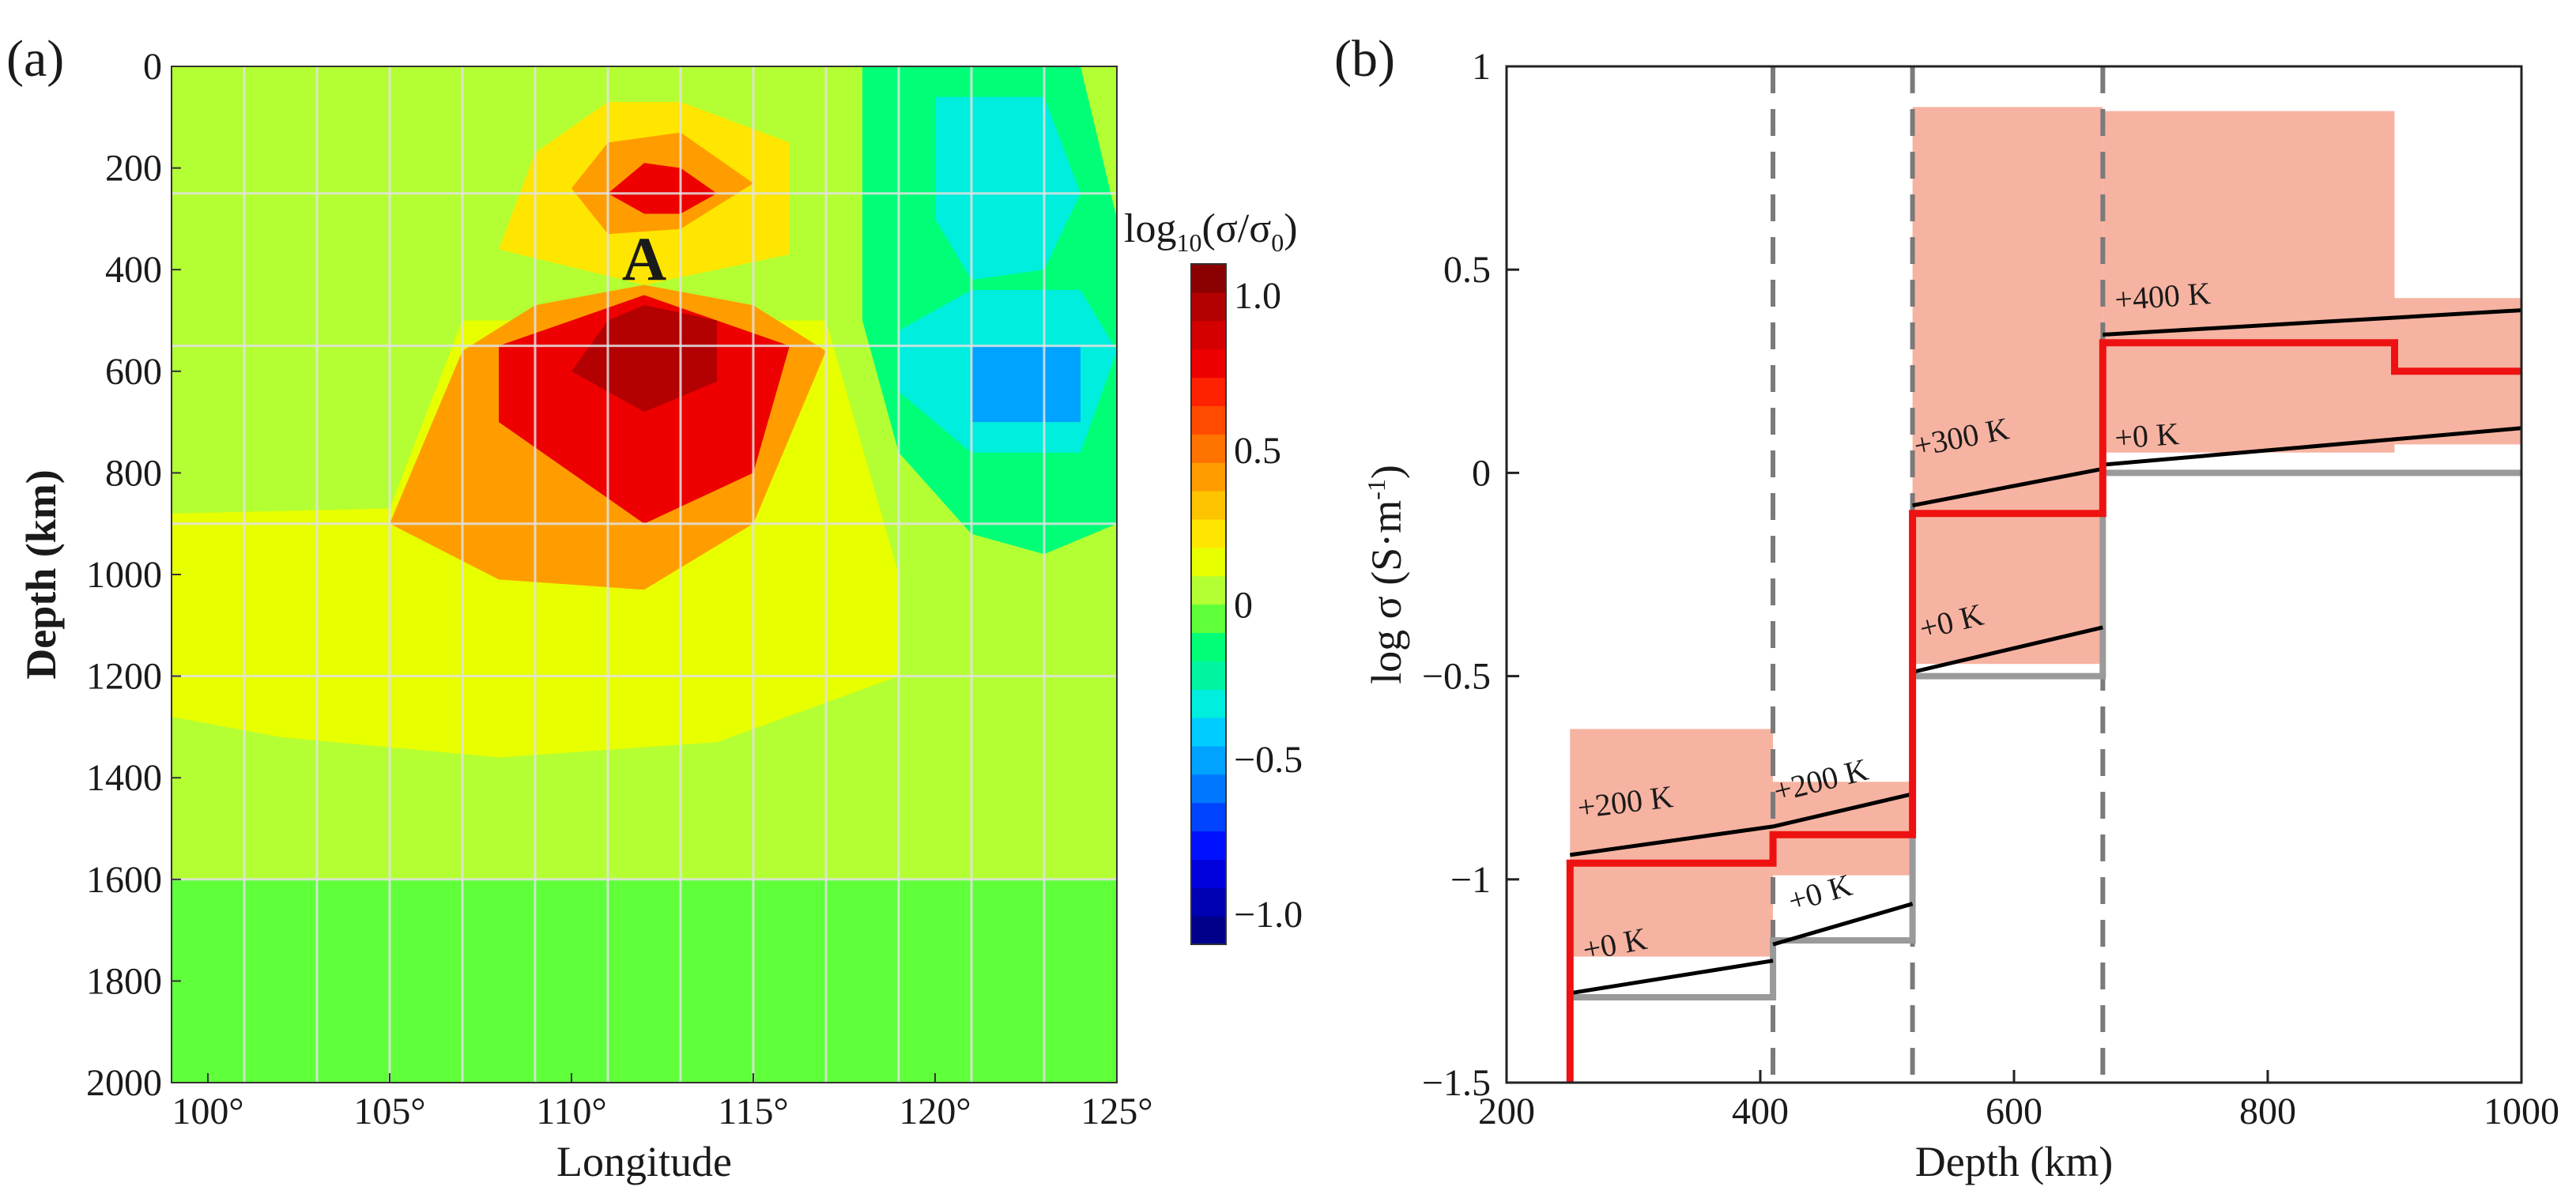 The width and height of the screenshot is (2576, 1198). I want to click on x-tick-label: 1000, so click(2521, 1111).